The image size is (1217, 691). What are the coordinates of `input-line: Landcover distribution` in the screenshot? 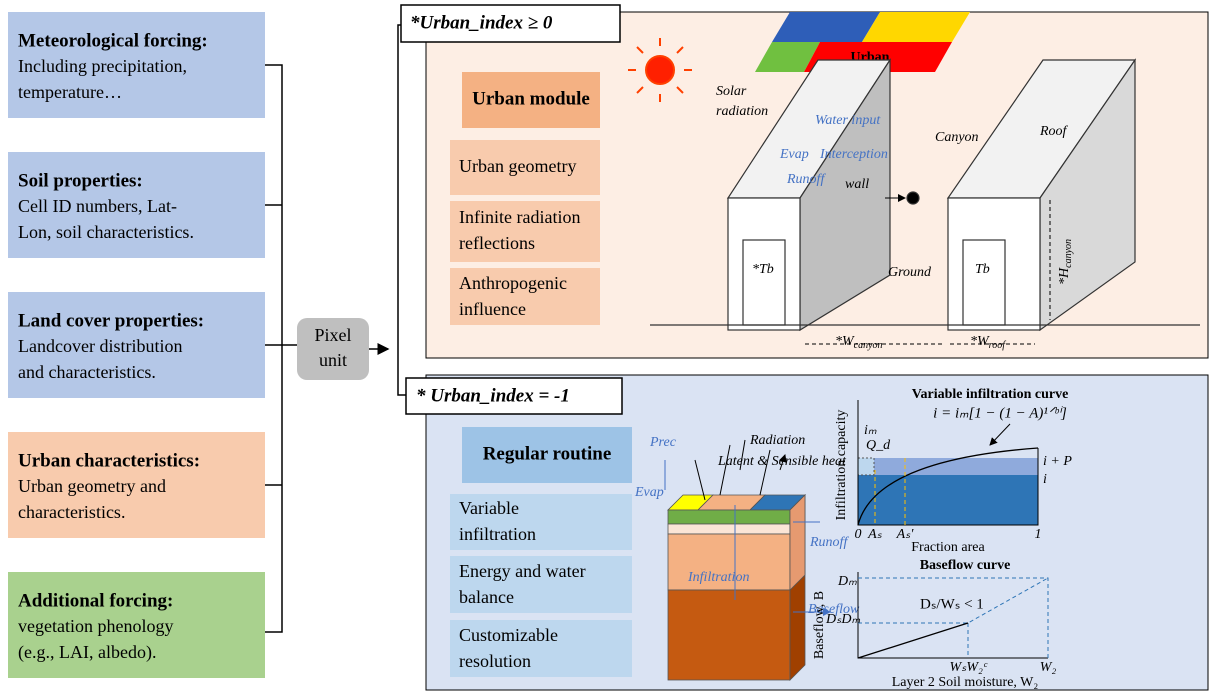 It's located at (100, 346).